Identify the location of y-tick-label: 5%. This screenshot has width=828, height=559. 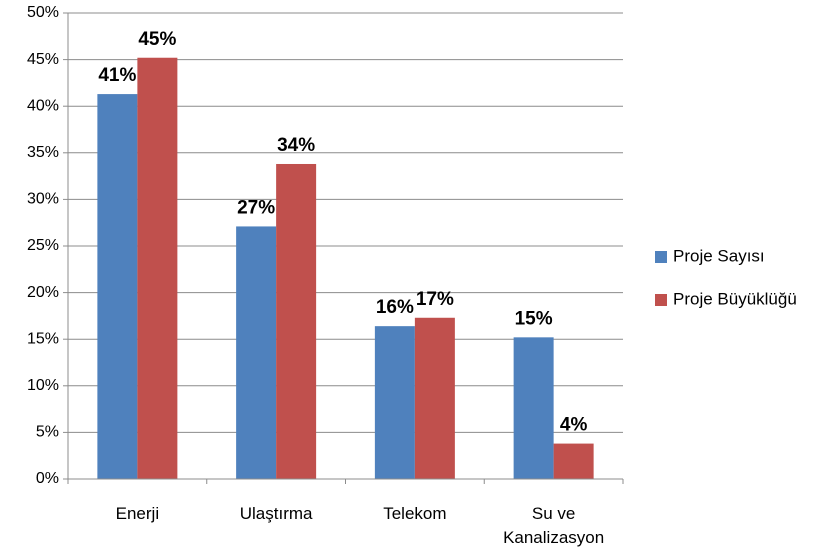
(47, 432).